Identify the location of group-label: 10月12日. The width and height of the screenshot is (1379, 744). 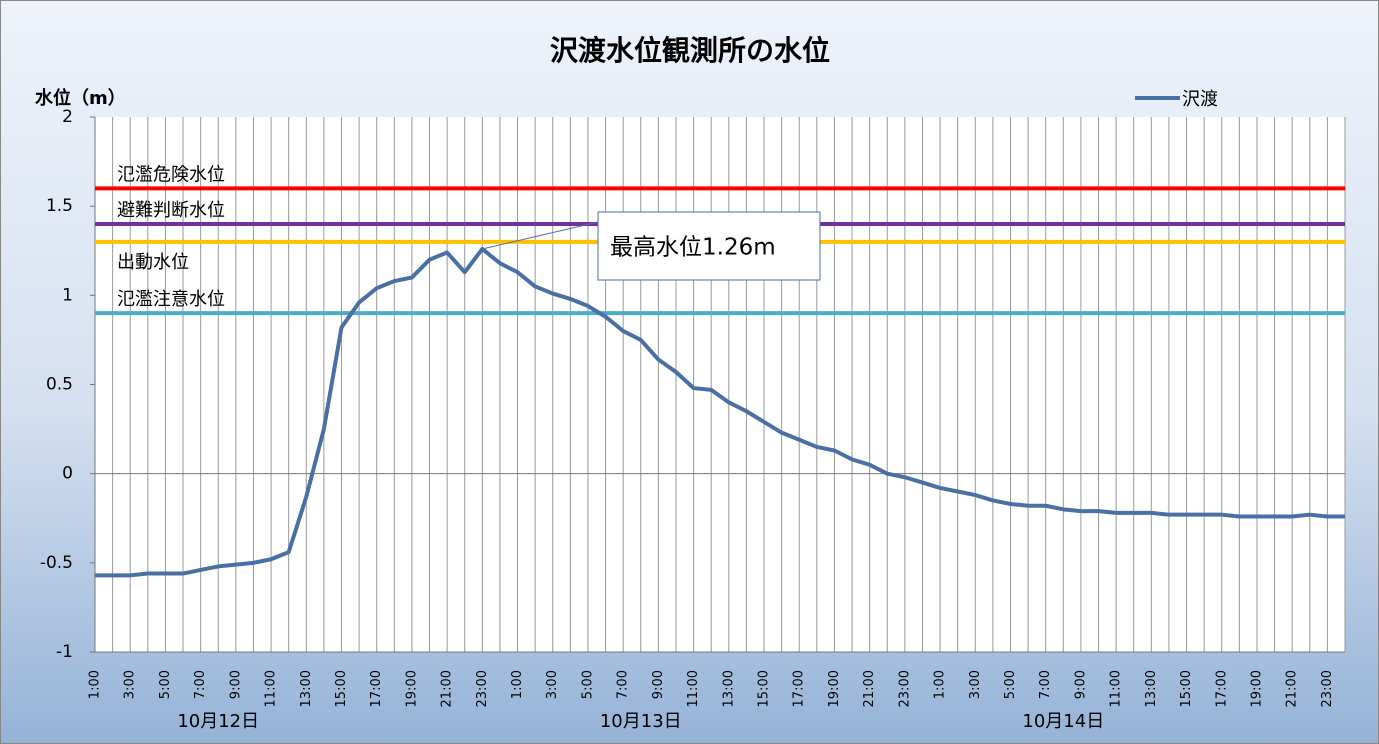
(218, 721).